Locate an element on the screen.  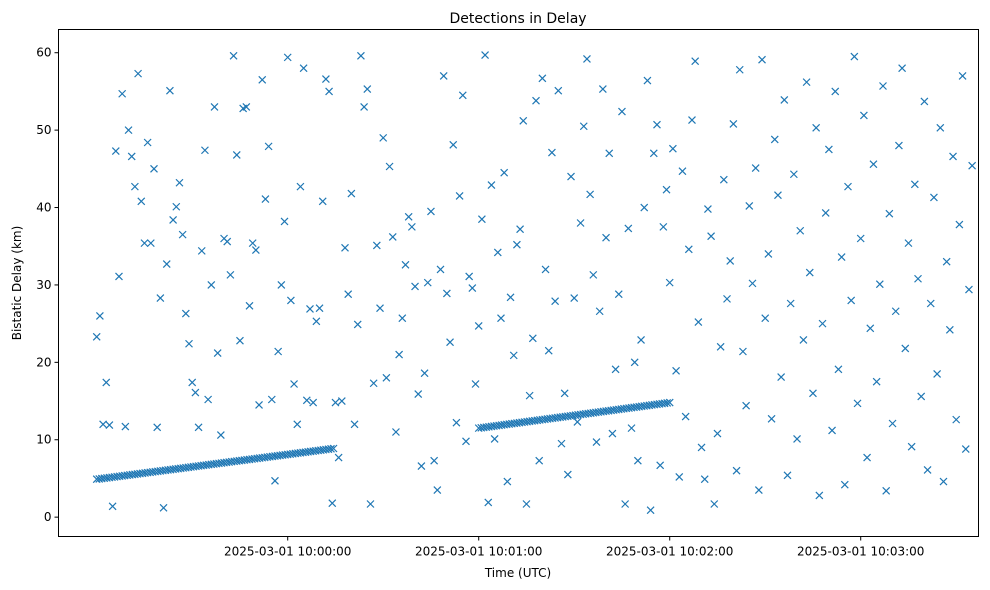
track-point is located at coordinates (667, 403).